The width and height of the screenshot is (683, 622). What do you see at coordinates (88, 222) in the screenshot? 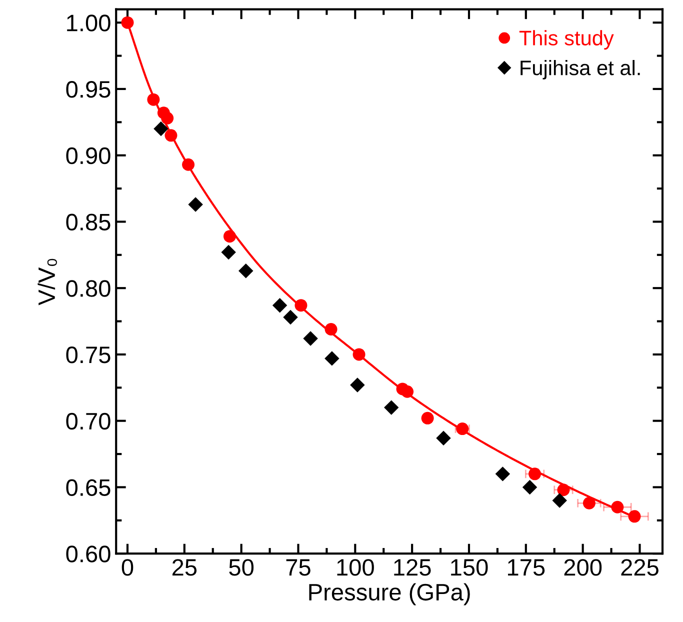
I see `y-tick-label: 0.85` at bounding box center [88, 222].